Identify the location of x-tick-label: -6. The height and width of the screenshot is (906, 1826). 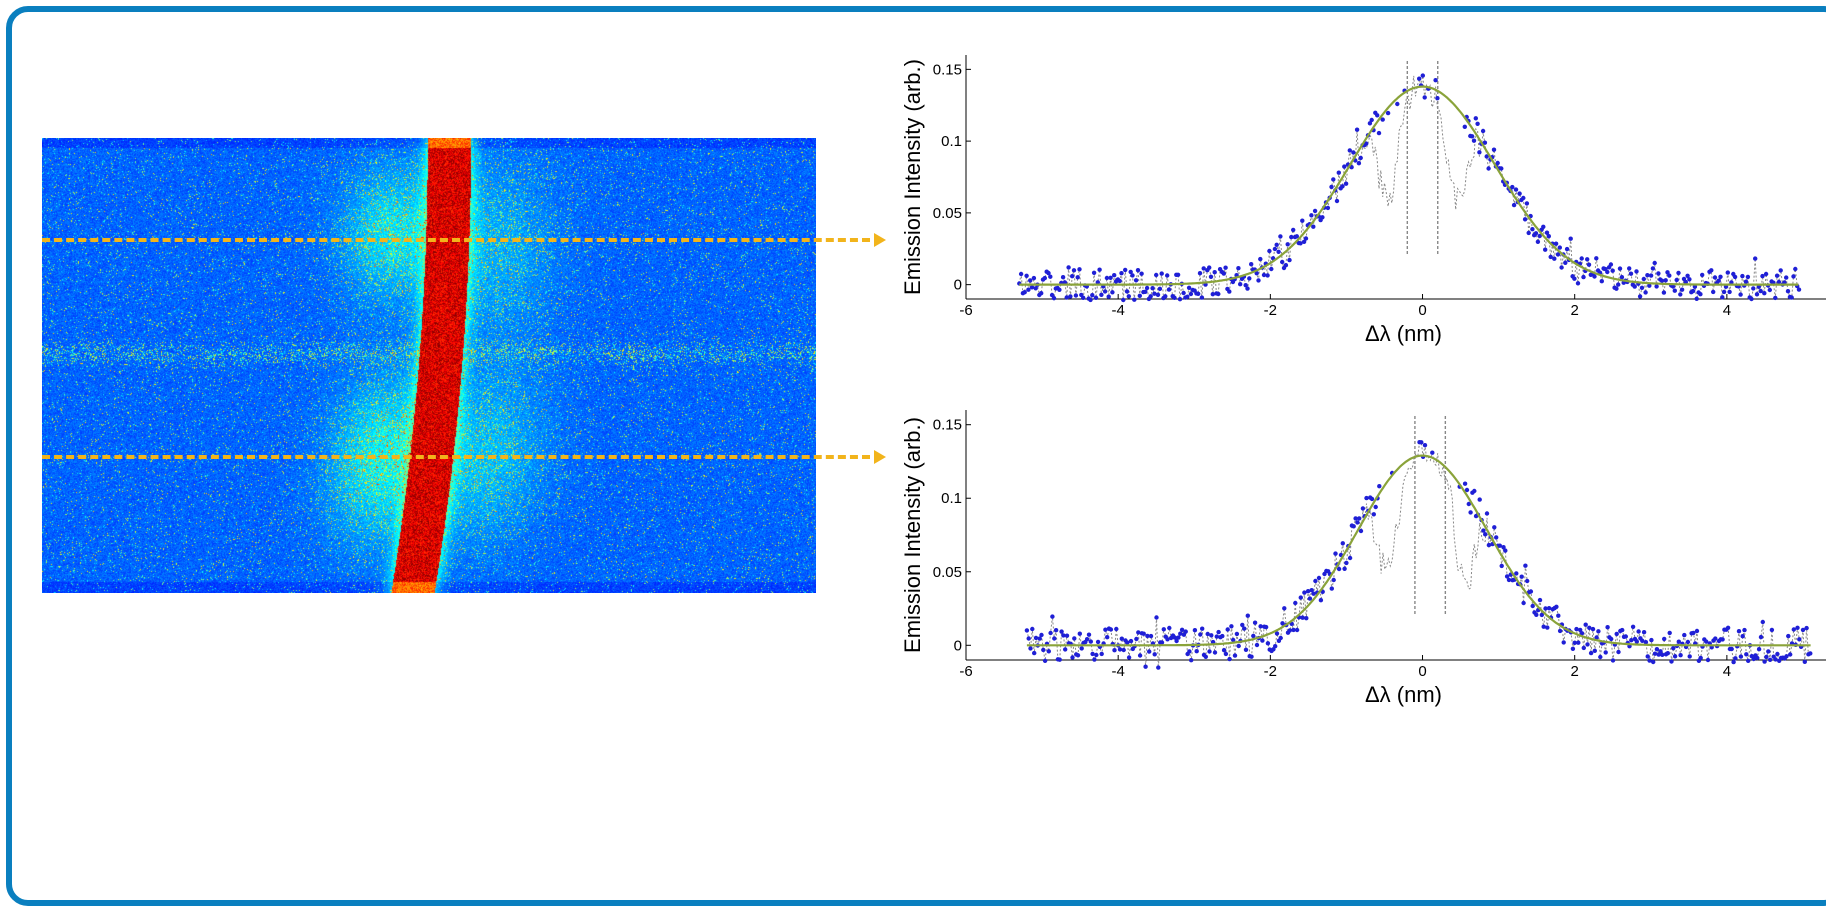
(965, 671).